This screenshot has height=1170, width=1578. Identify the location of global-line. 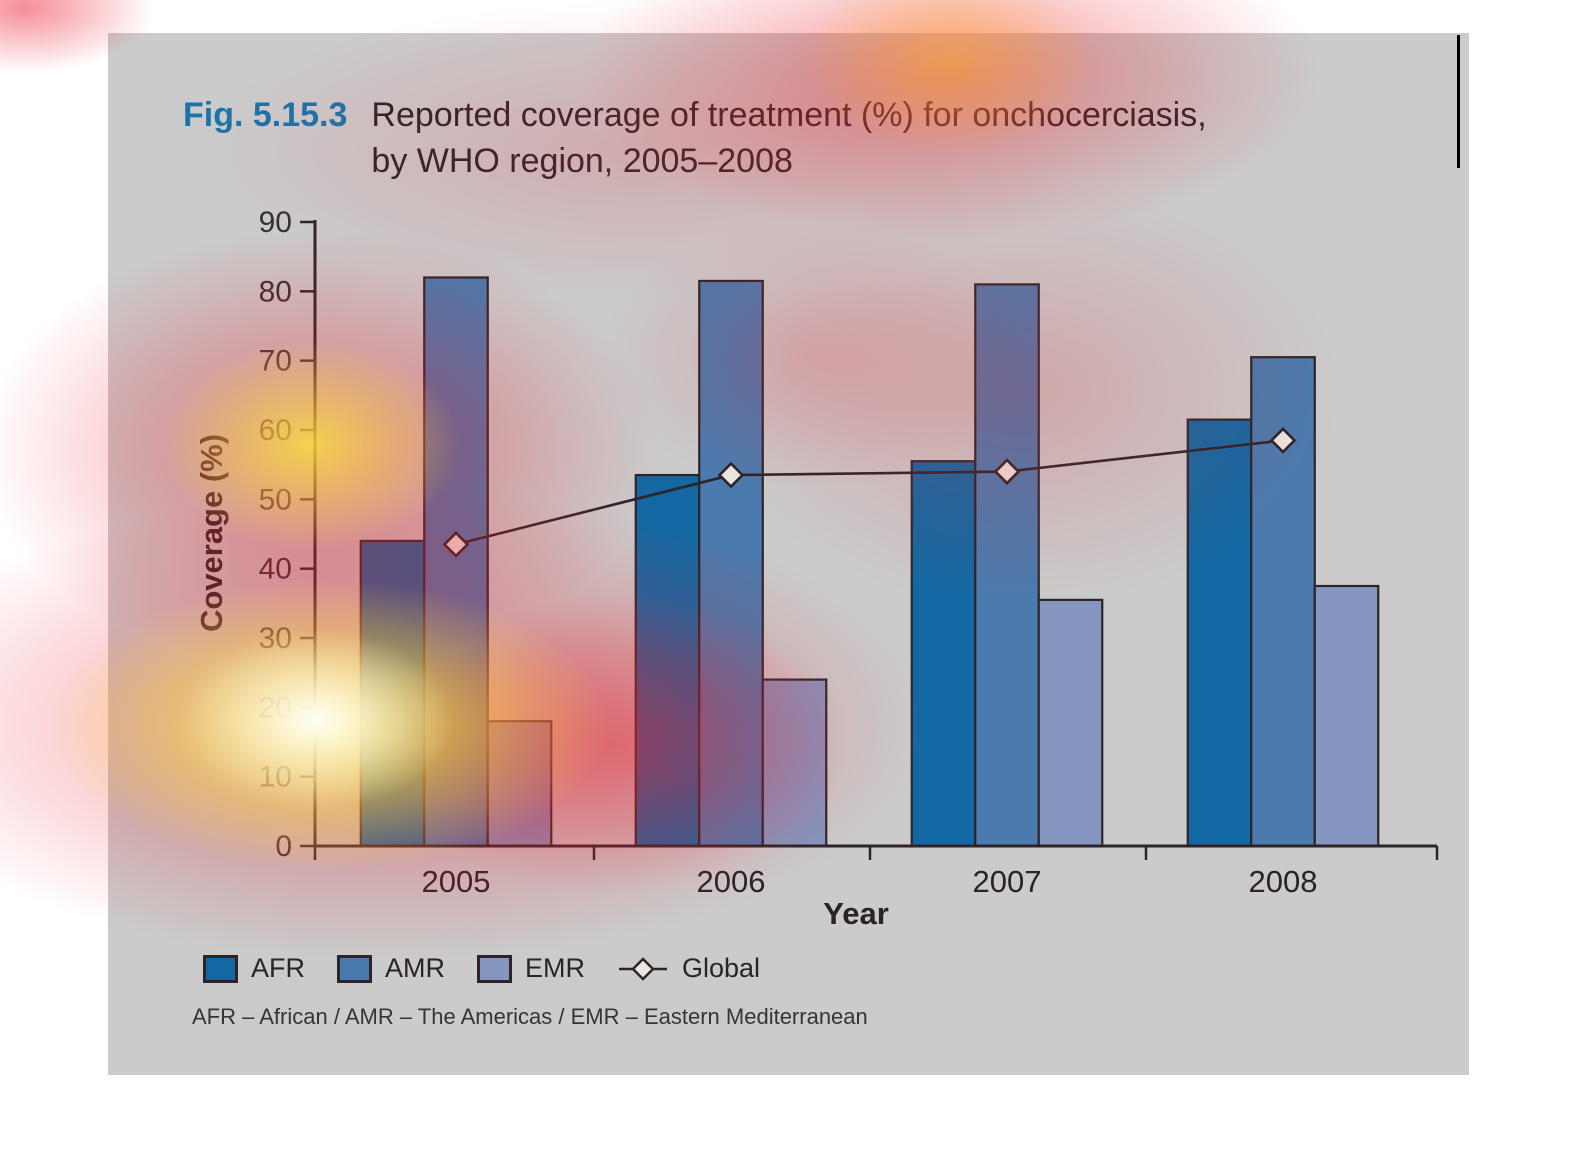
(869, 492).